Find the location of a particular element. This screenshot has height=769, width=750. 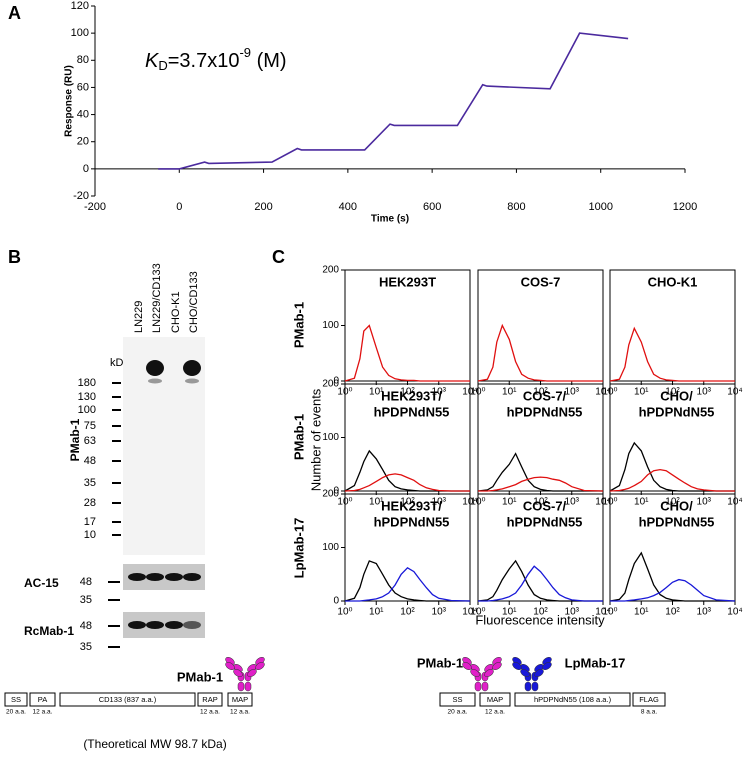

plot-title: HEK293T/ is located at coordinates (411, 505).